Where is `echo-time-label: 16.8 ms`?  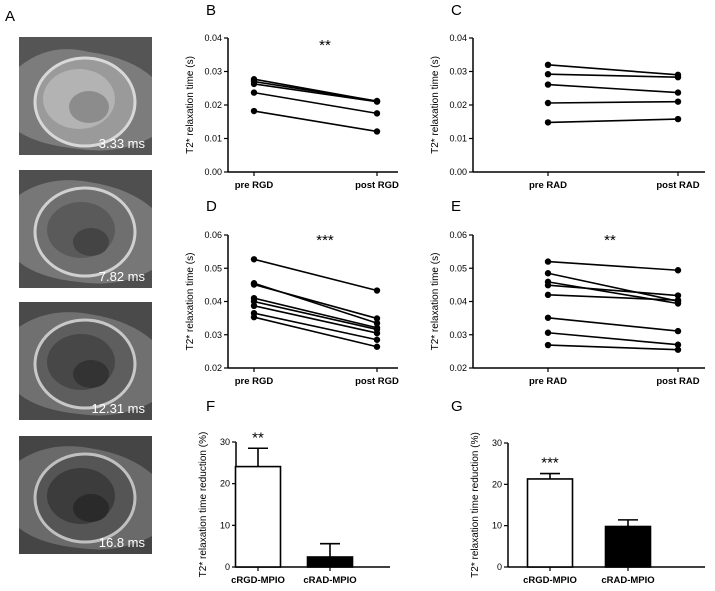
echo-time-label: 16.8 ms is located at coordinates (121, 542).